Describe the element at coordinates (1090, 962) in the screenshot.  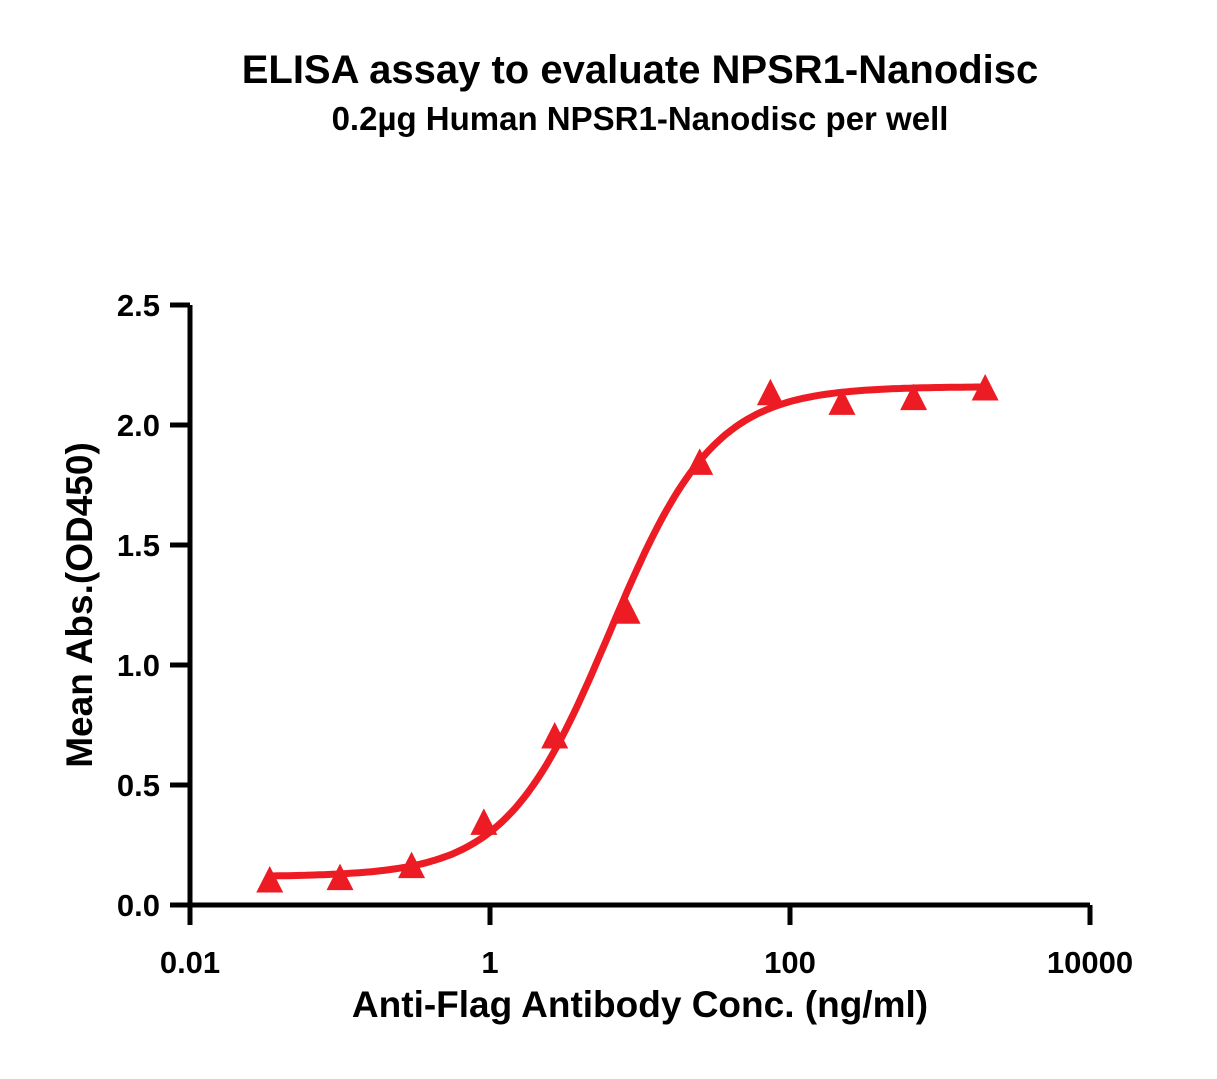
I see `x-tick-label: 10000` at that location.